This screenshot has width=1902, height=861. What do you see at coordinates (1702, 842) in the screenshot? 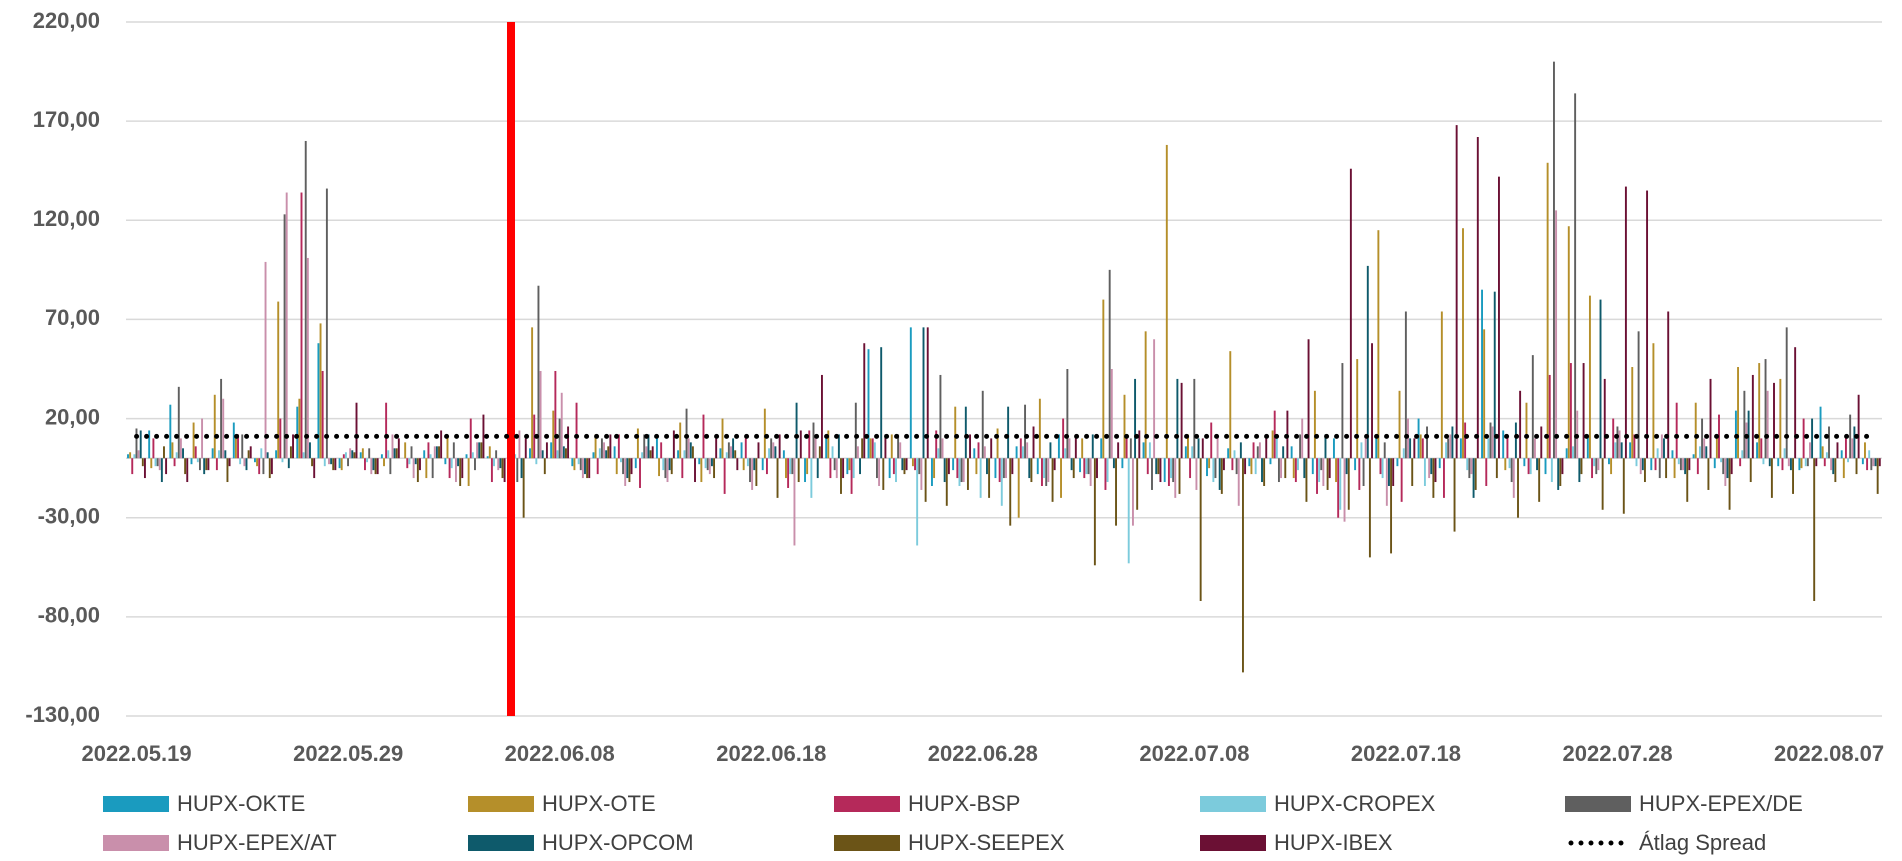
I see `legend-label: Átlag Spread` at bounding box center [1702, 842].